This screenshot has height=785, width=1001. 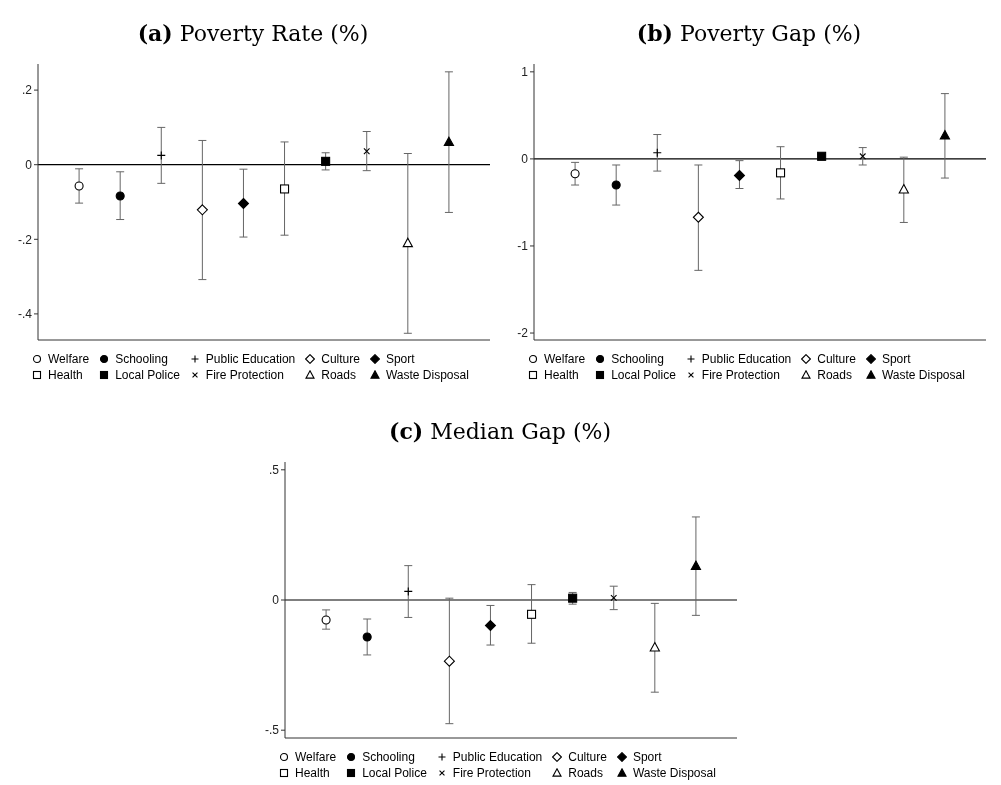 I want to click on y-tick-label: -2, so click(x=523, y=333).